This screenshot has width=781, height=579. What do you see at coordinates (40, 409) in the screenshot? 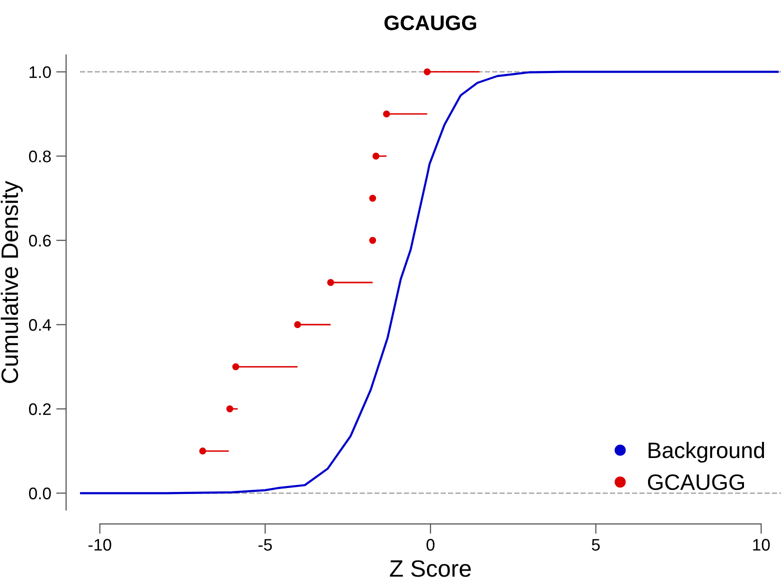
I see `y-tick-label: 0.2` at bounding box center [40, 409].